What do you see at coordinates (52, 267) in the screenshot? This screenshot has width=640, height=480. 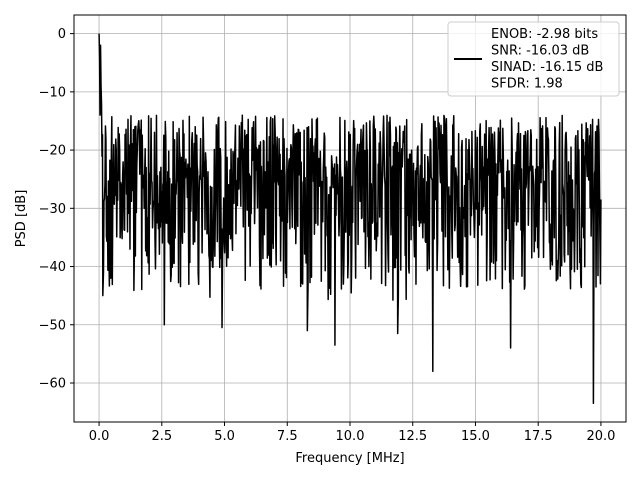 I see `y-tick-label: −40` at bounding box center [52, 267].